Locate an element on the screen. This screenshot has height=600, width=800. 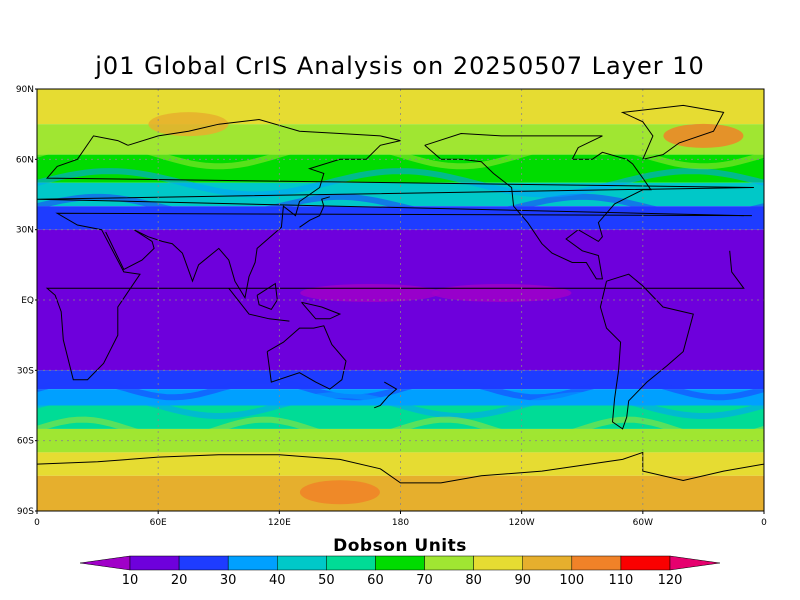
colorbar: 10 20 30 40 50 60 70 80 90 100 110 120 is located at coordinates (400, 571).